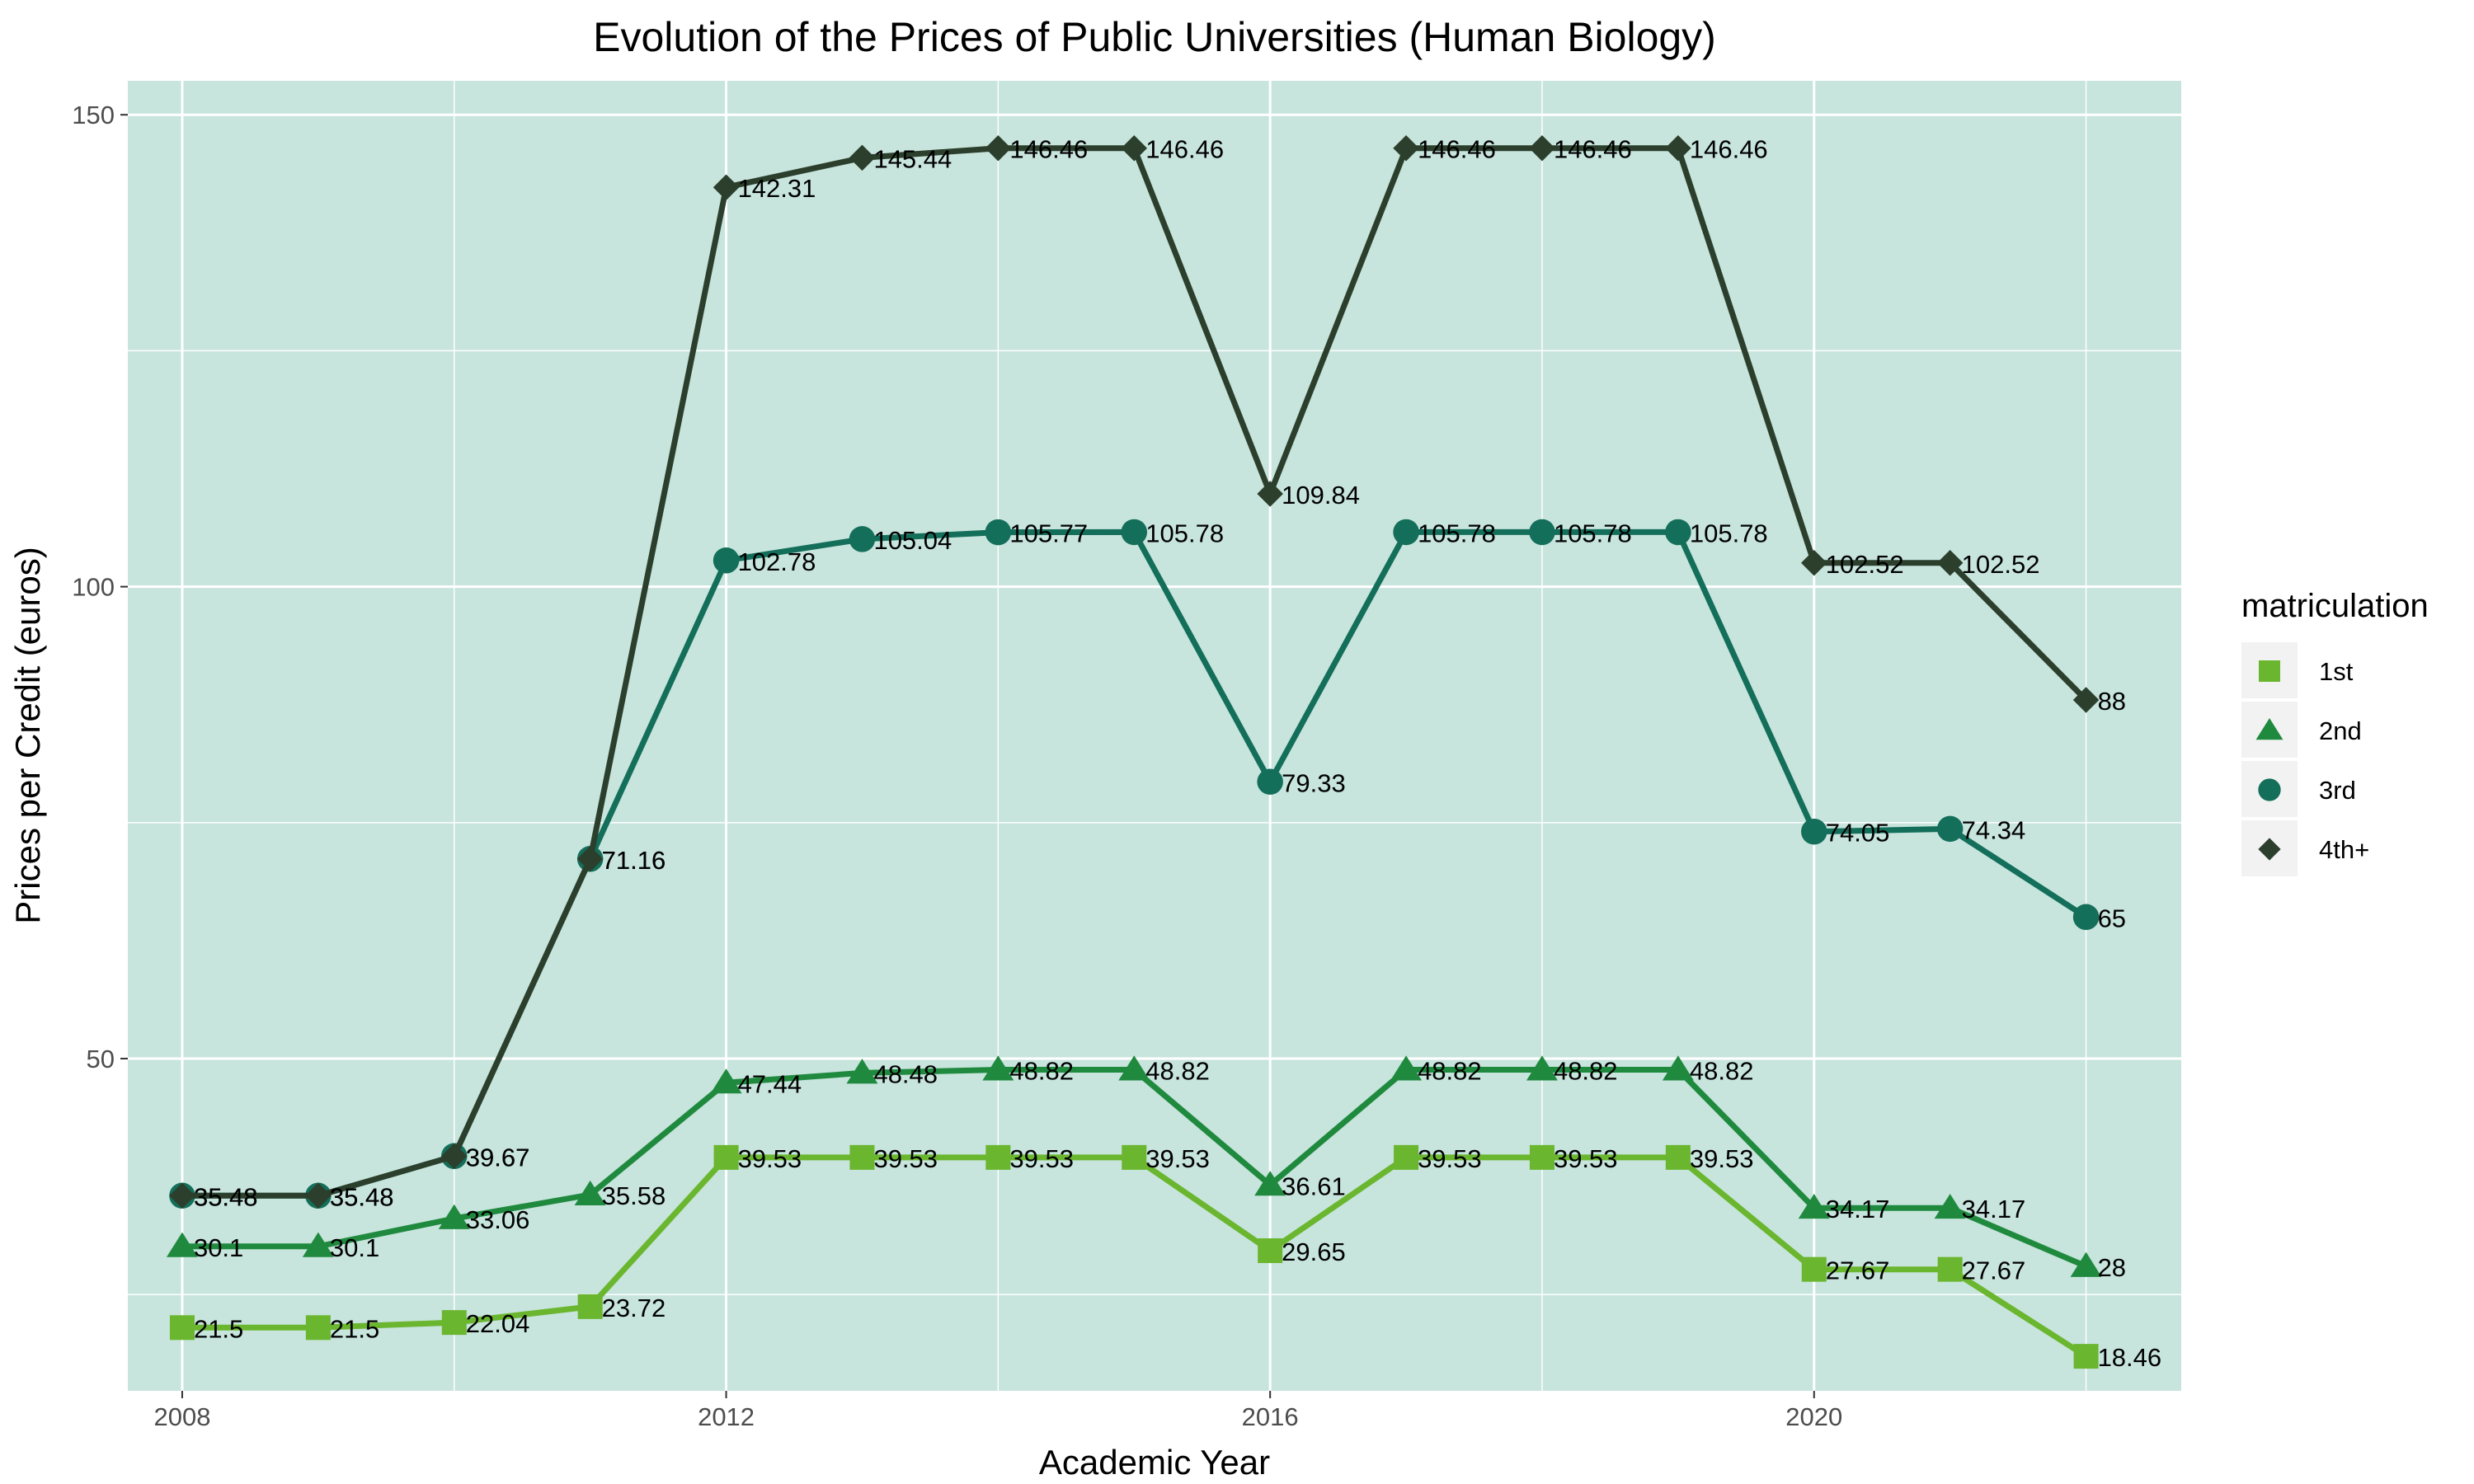  What do you see at coordinates (770, 1083) in the screenshot?
I see `data-label: 47.44` at bounding box center [770, 1083].